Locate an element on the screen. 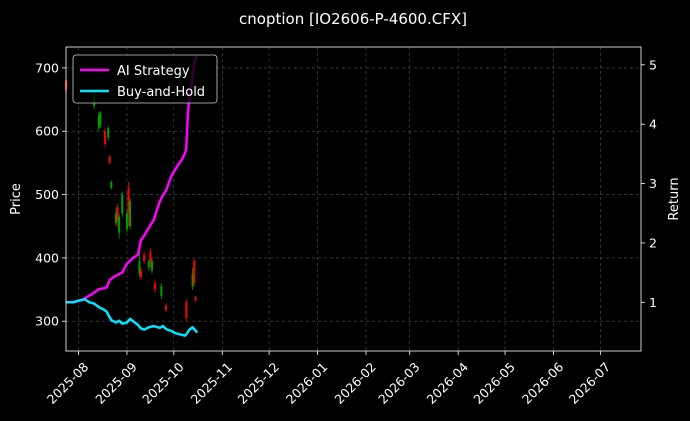  buy-and-hold-line is located at coordinates (132, 317).